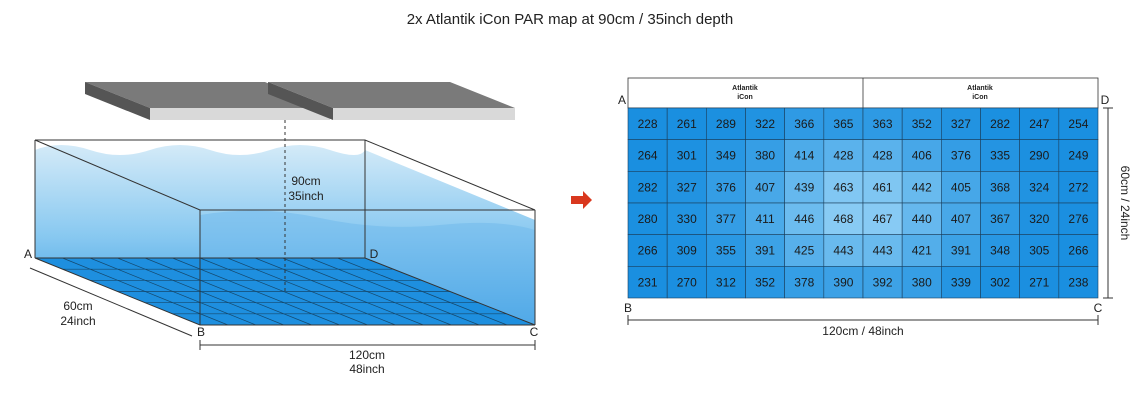  I want to click on par-value: 406, so click(922, 156).